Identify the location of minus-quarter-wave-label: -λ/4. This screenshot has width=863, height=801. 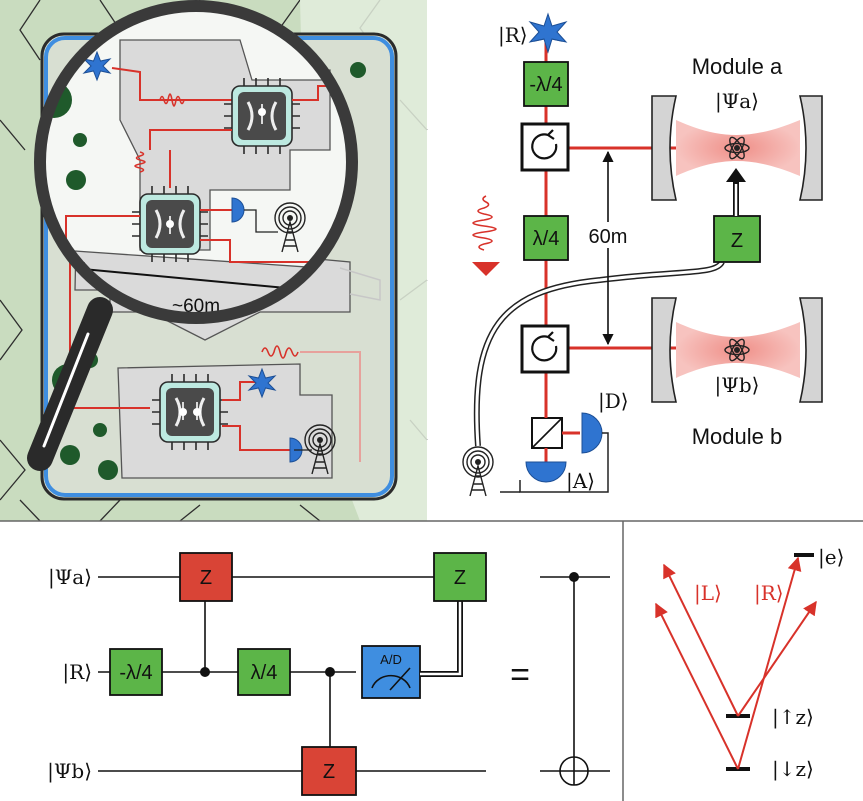
(545, 85).